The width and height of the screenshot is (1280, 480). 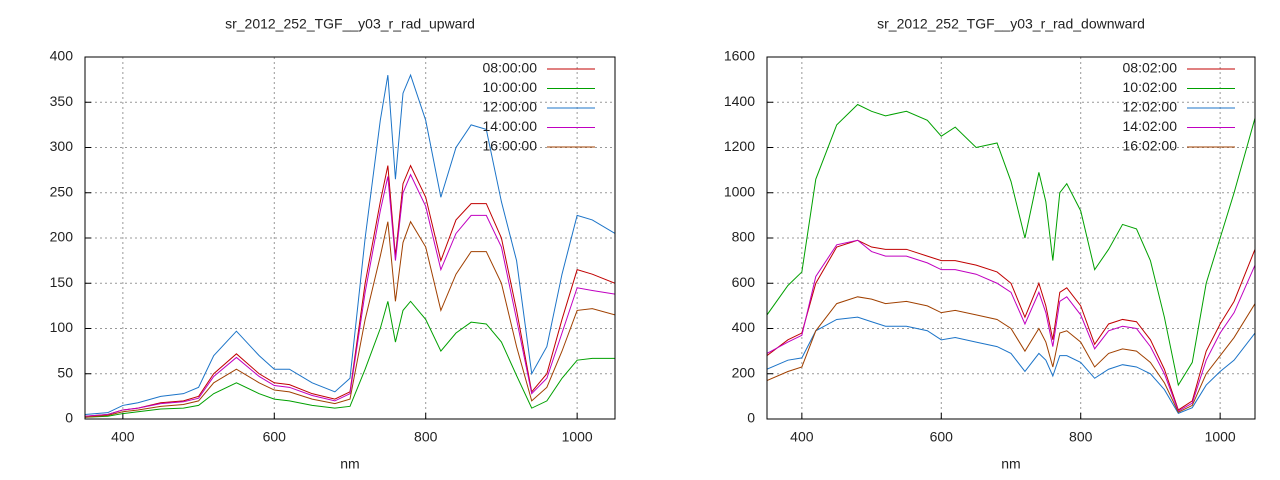 I want to click on legend-label: 14:00:00, so click(x=510, y=126).